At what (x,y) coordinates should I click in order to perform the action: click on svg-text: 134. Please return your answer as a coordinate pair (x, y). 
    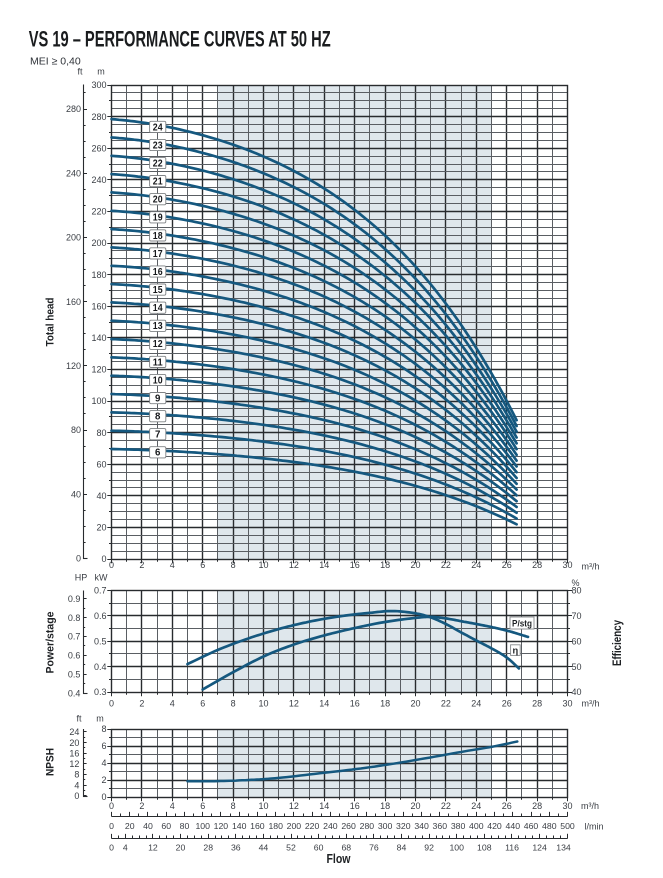
    Looking at the image, I should click on (563, 847).